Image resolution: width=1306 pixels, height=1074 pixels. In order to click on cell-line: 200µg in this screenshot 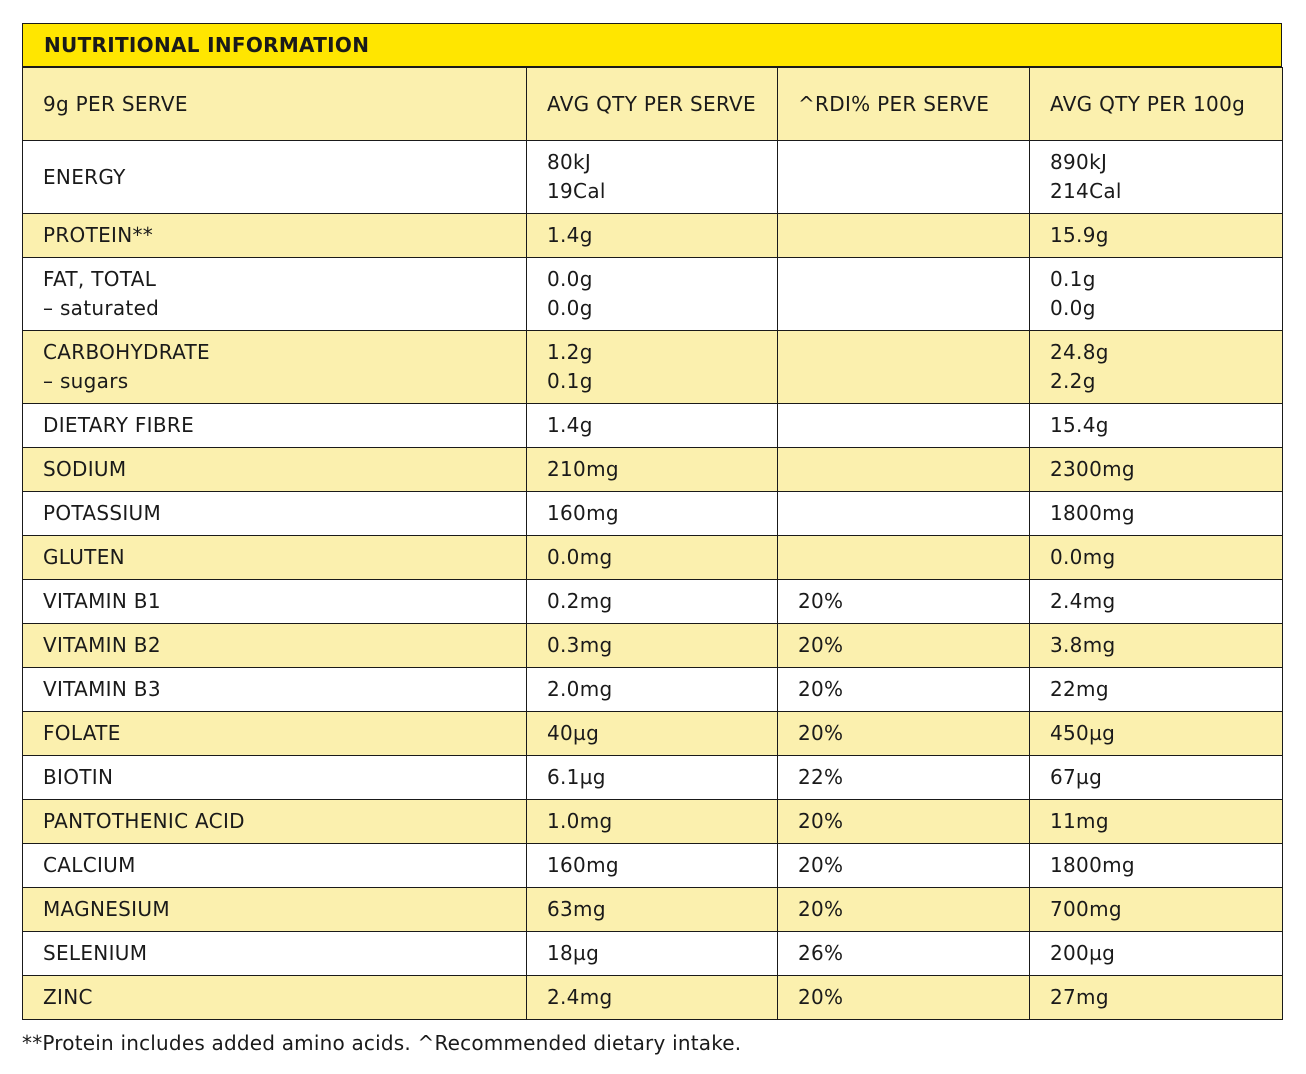, I will do `click(1083, 953)`.